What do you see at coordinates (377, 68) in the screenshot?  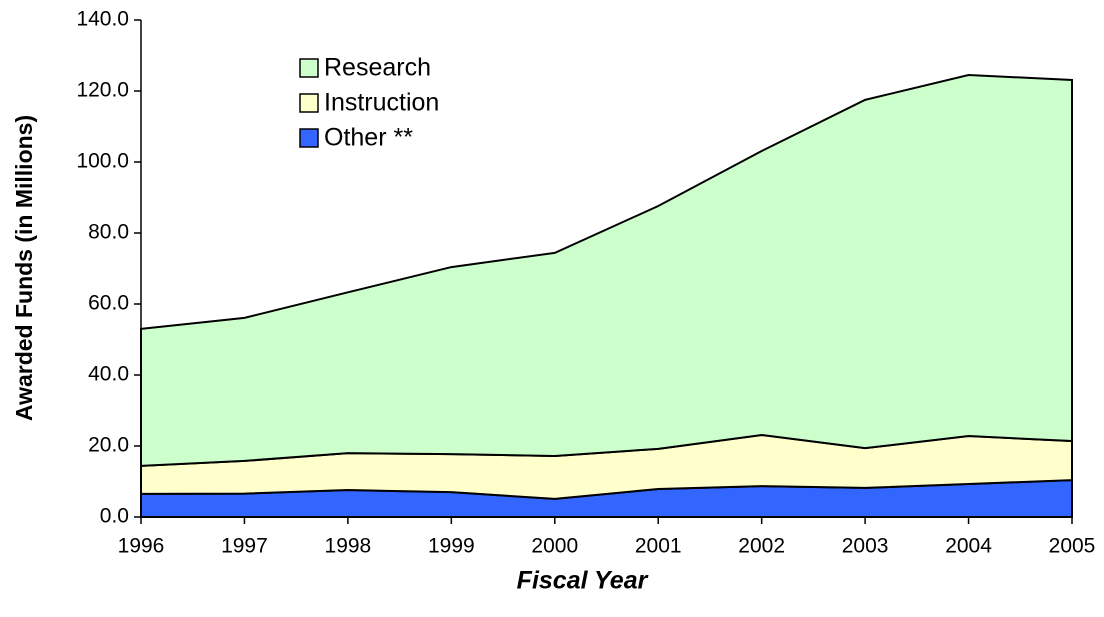 I see `legend-label: Research` at bounding box center [377, 68].